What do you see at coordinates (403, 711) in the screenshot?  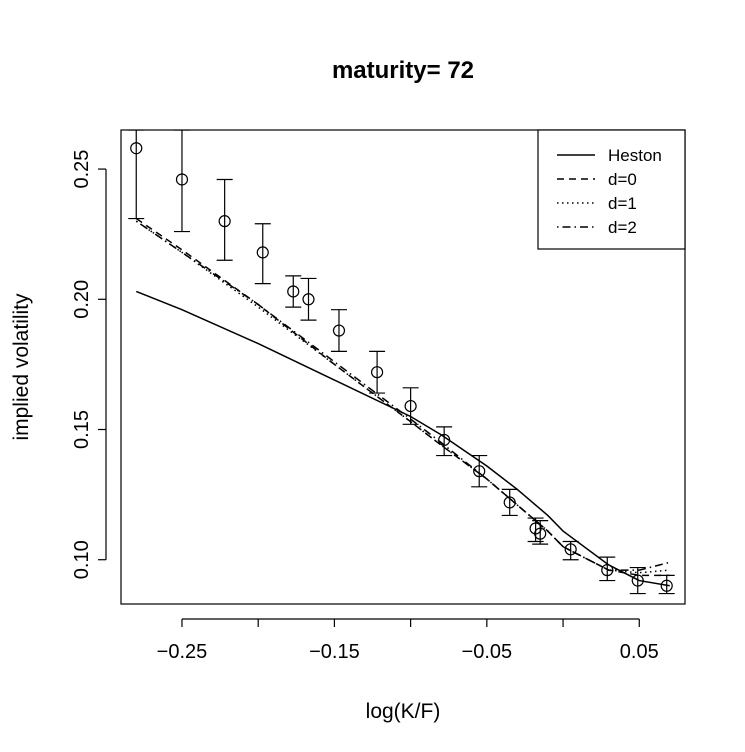 I see `x-axis-label: log(K/F)` at bounding box center [403, 711].